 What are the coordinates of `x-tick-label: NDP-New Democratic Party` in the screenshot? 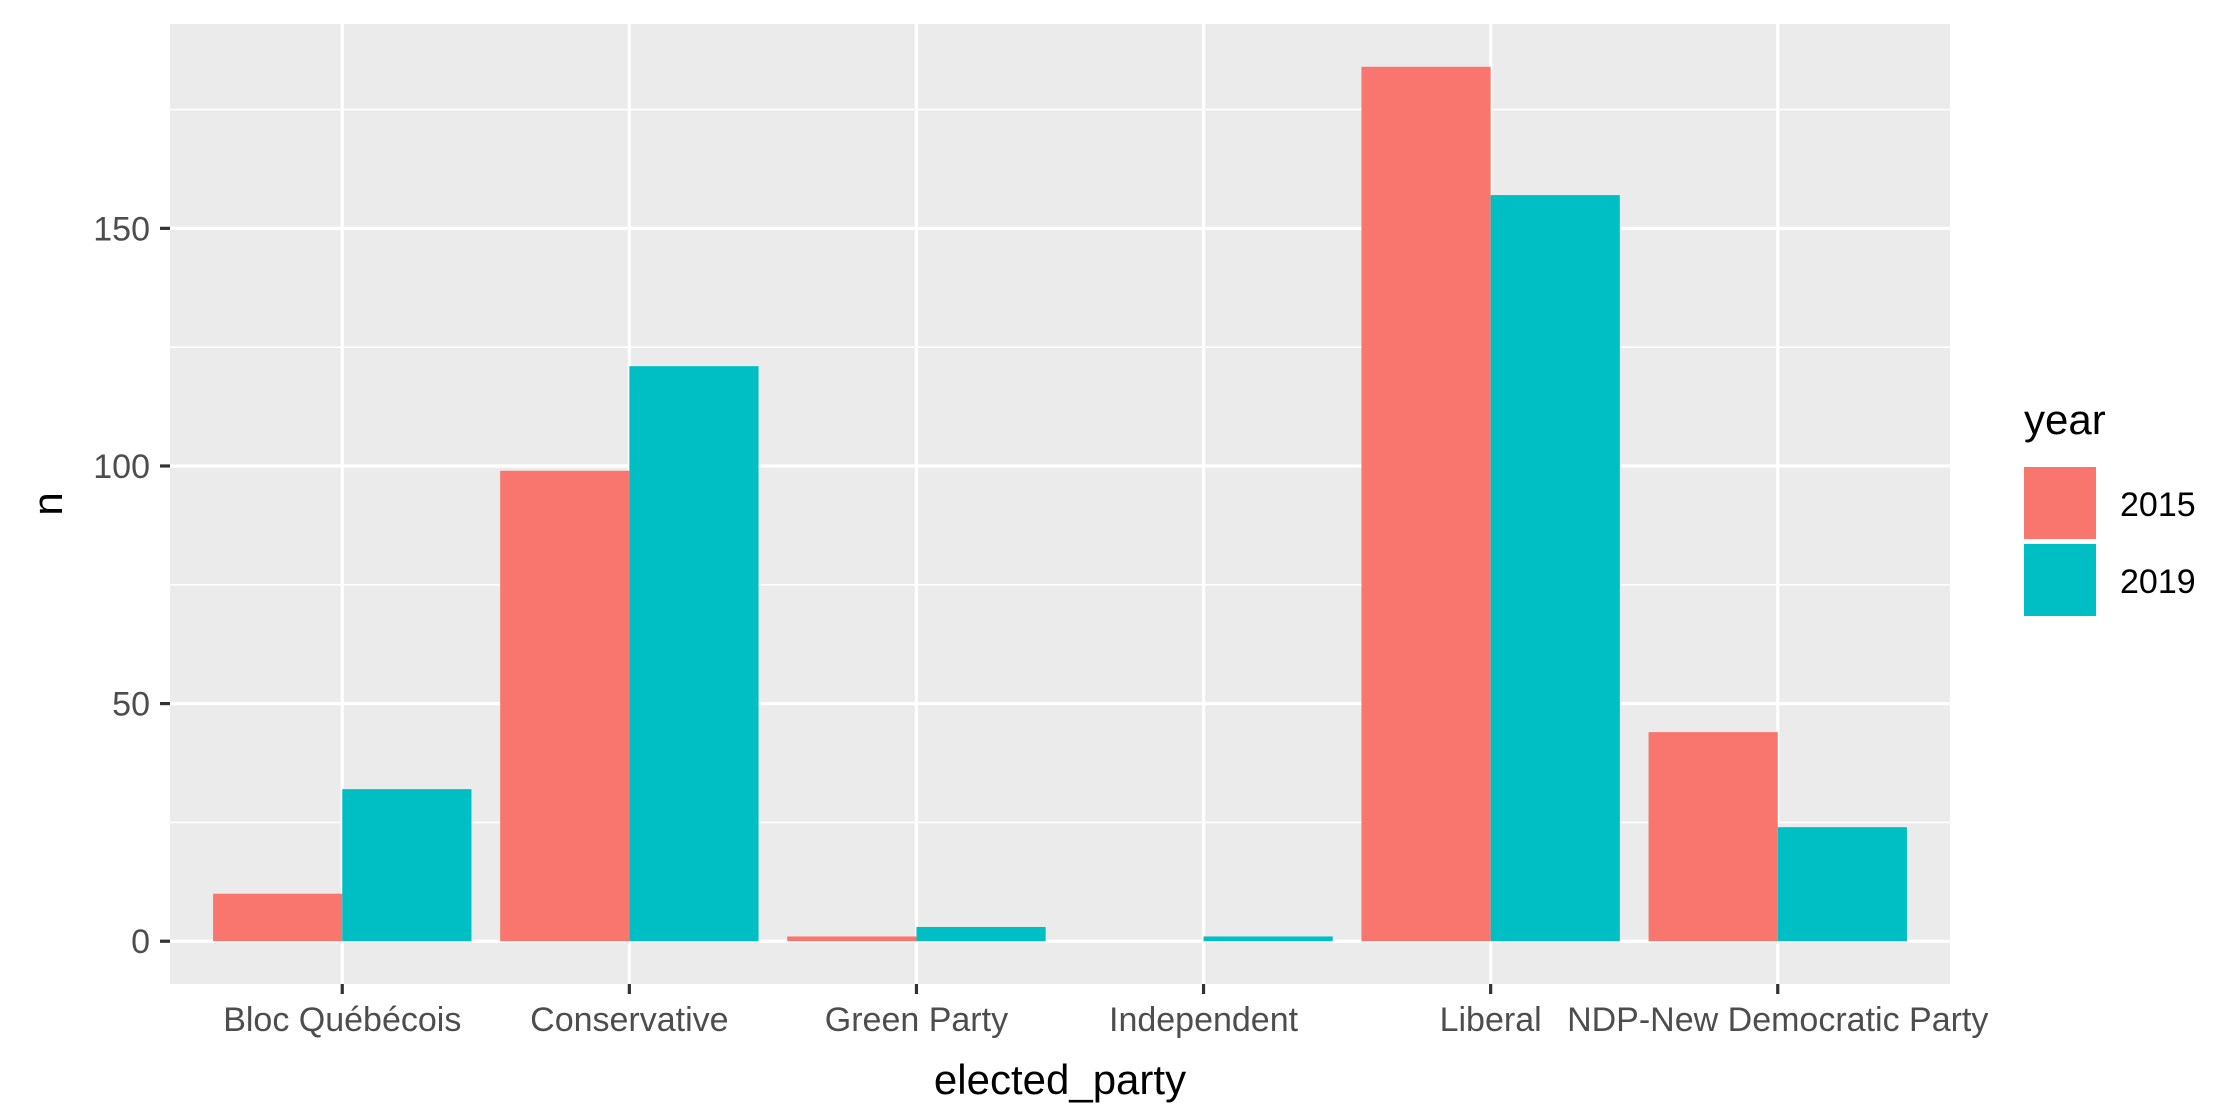 It's located at (1777, 1020).